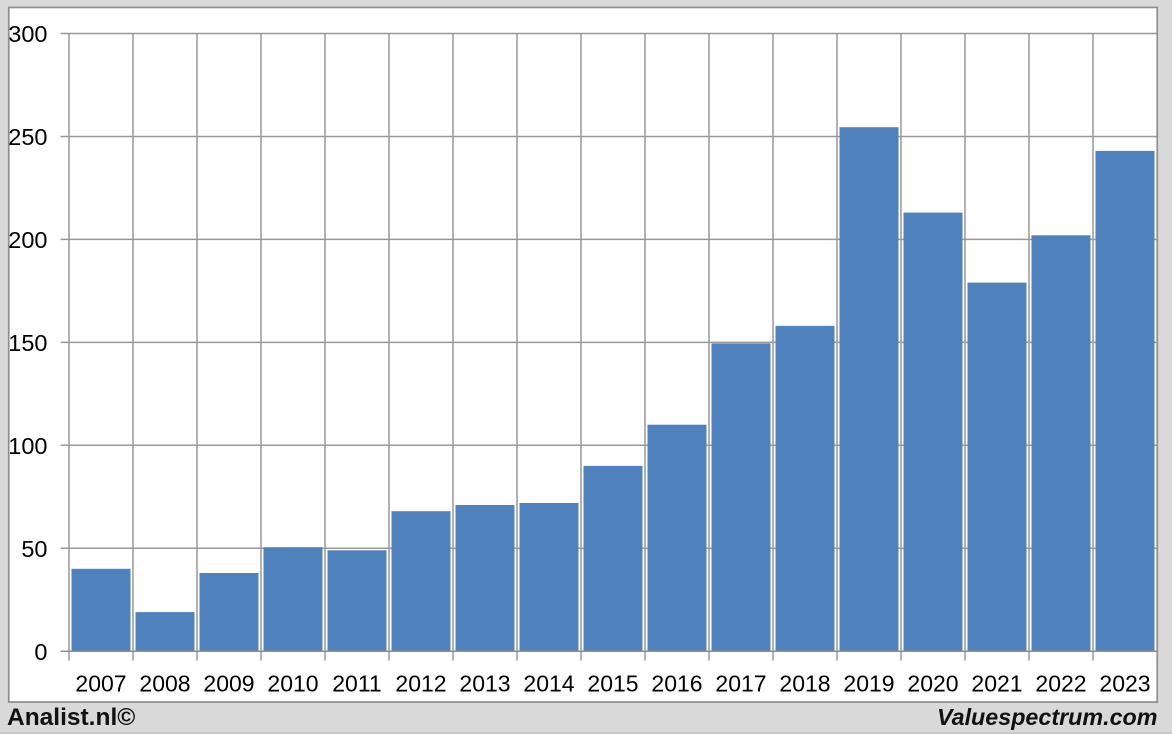 This screenshot has height=734, width=1172. Describe the element at coordinates (27, 240) in the screenshot. I see `svg-text: 200` at that location.